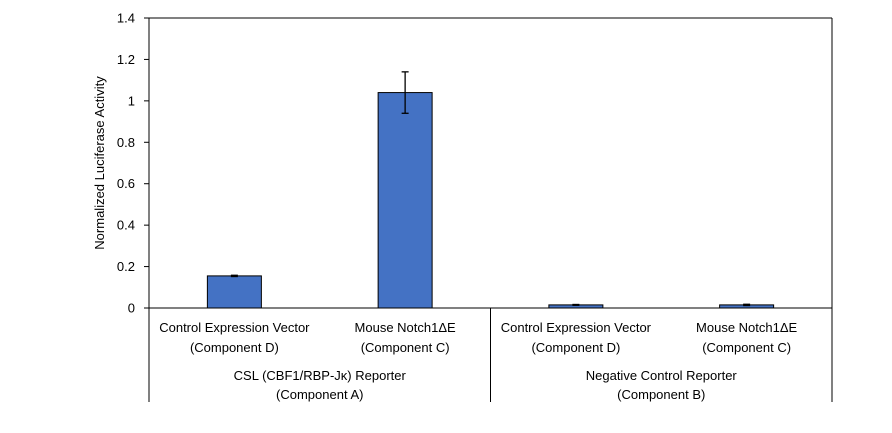 This screenshot has width=892, height=433. Describe the element at coordinates (131, 308) in the screenshot. I see `y-tick-label: 0` at that location.